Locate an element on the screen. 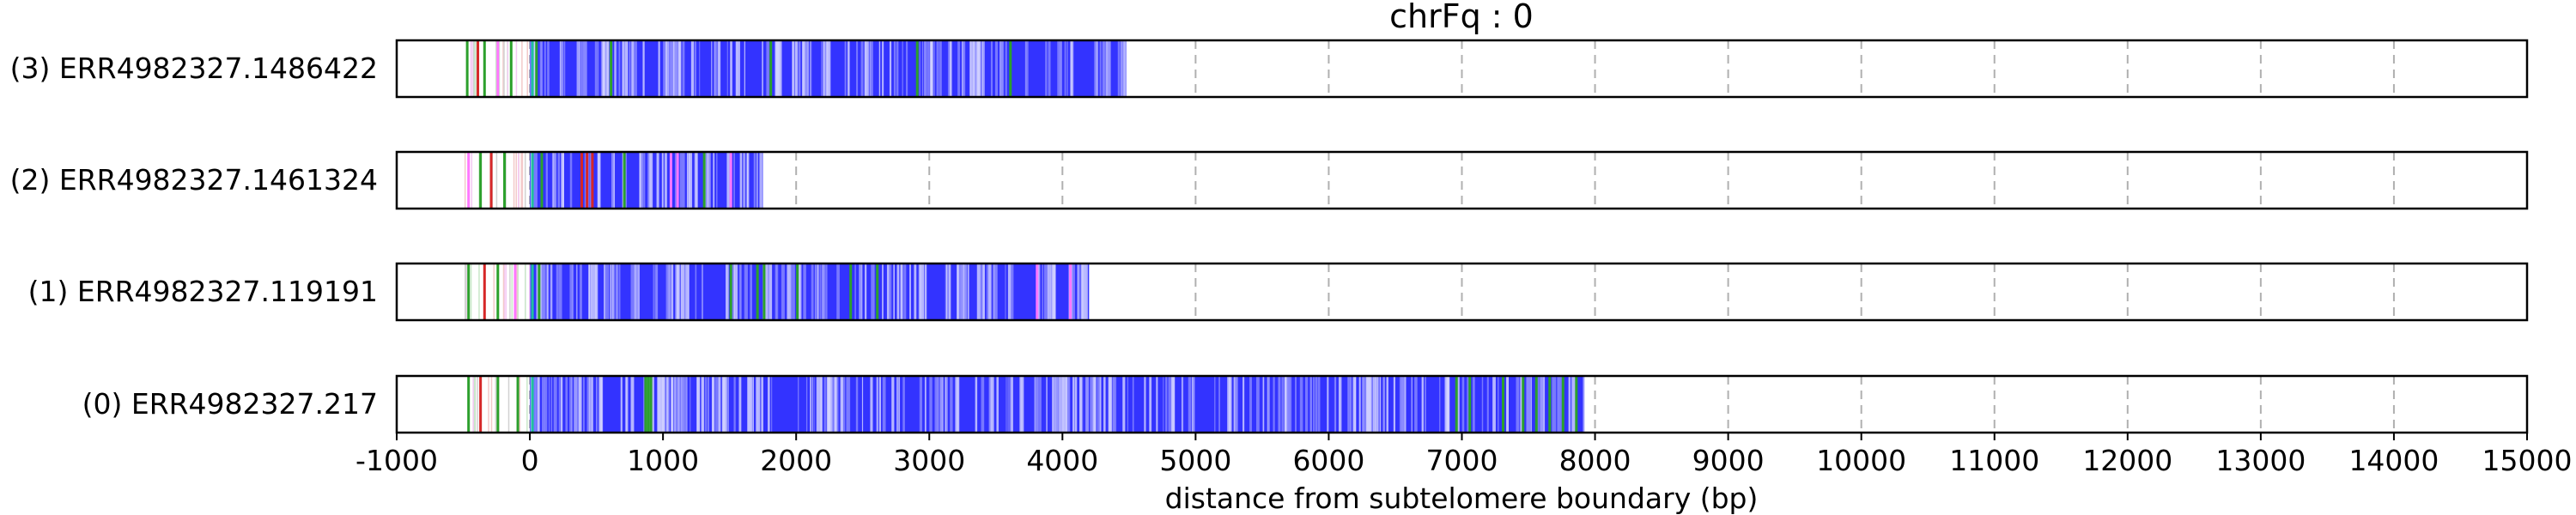 The image size is (2576, 515). x-tick-label: 2000 is located at coordinates (796, 460).